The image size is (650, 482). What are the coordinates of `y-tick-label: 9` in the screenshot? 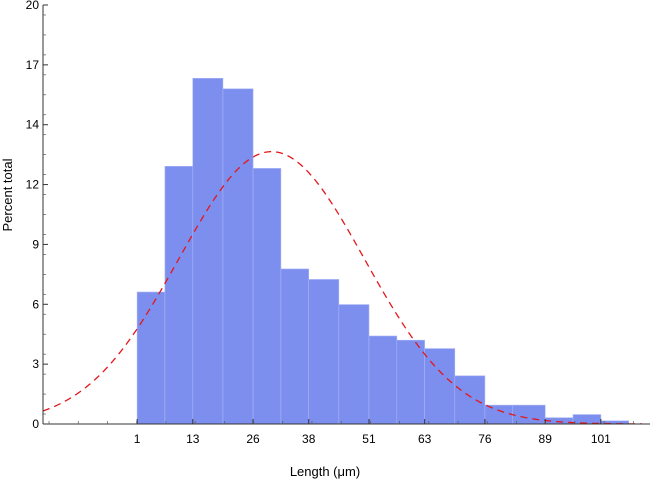 It's located at (35, 244).